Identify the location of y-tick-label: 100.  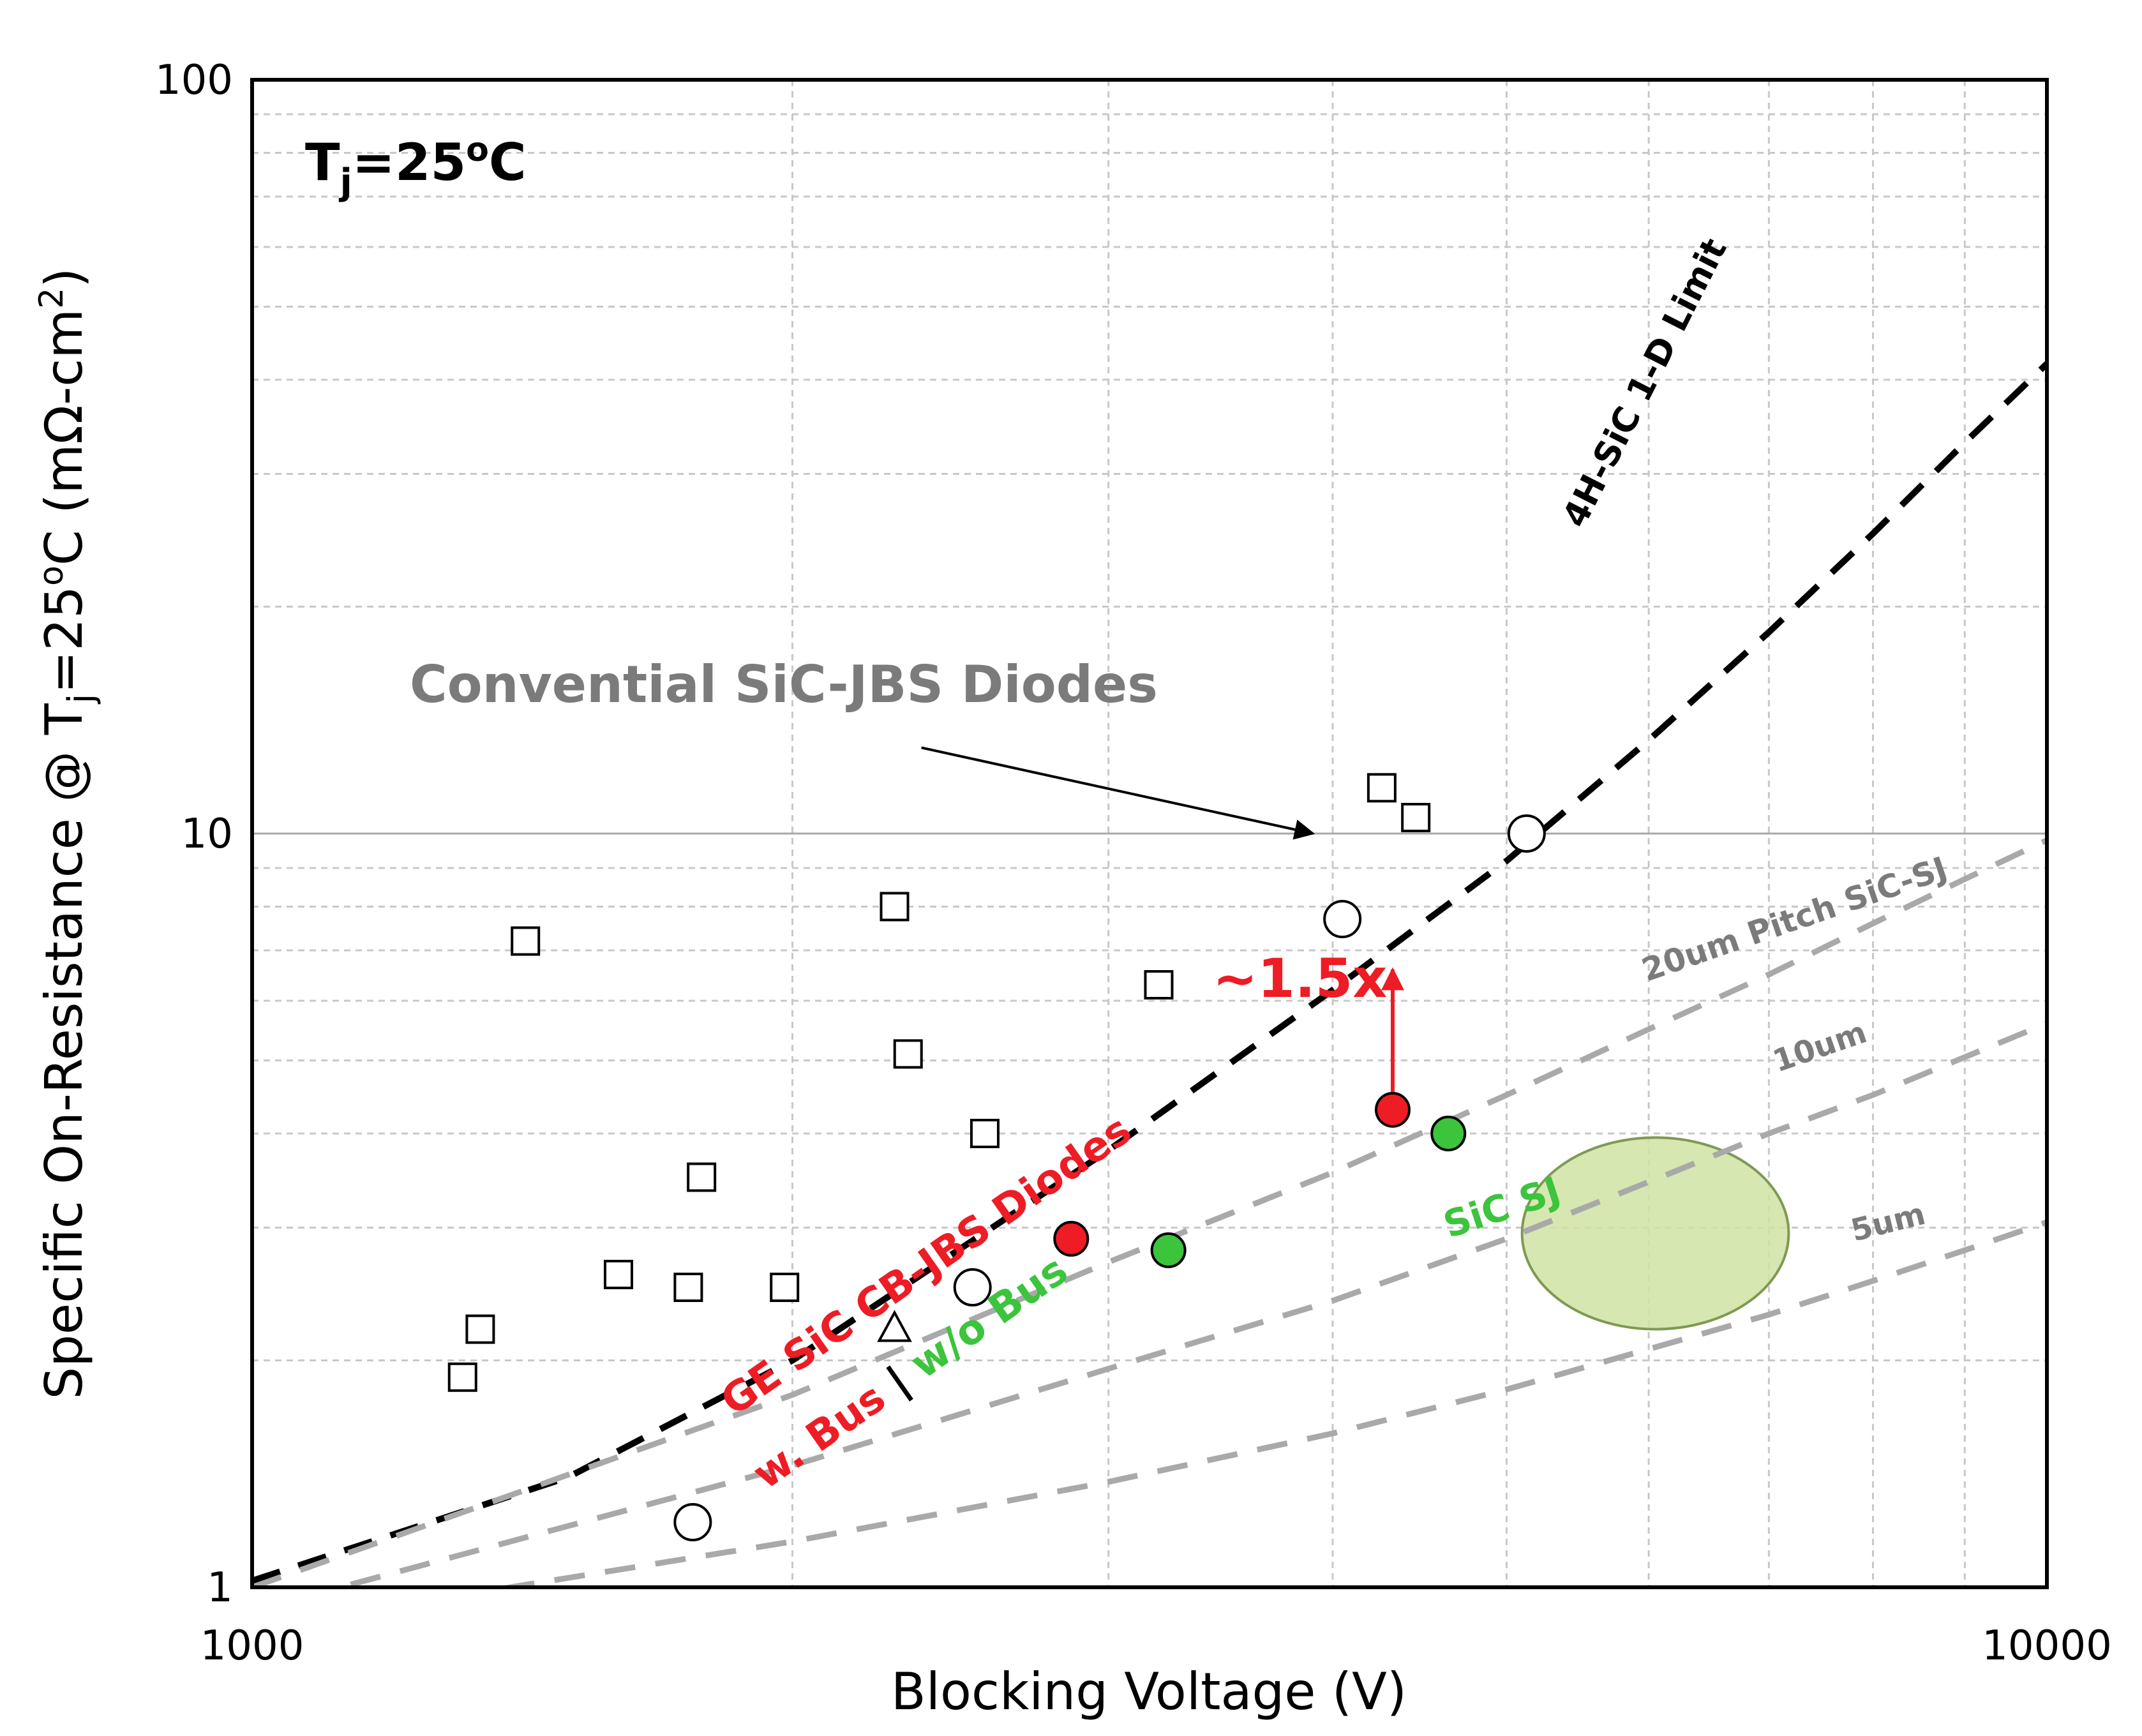
(194, 80).